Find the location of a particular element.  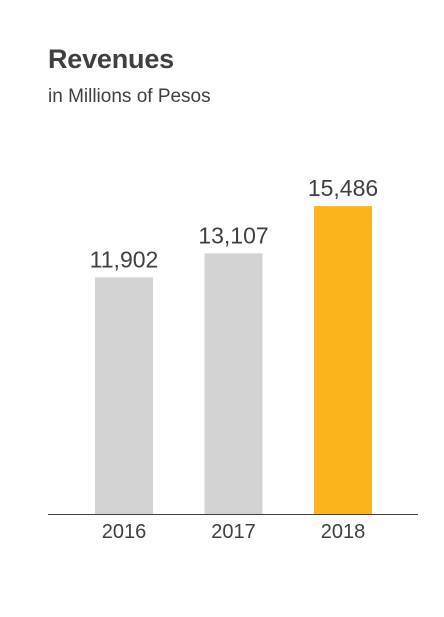

data-label-2017: 13,107 is located at coordinates (233, 235).